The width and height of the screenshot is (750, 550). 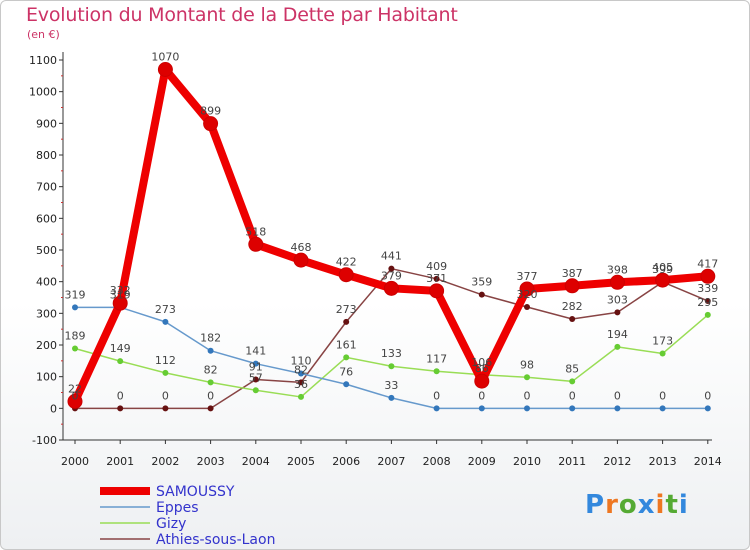 What do you see at coordinates (391, 353) in the screenshot?
I see `data-label: 133` at bounding box center [391, 353].